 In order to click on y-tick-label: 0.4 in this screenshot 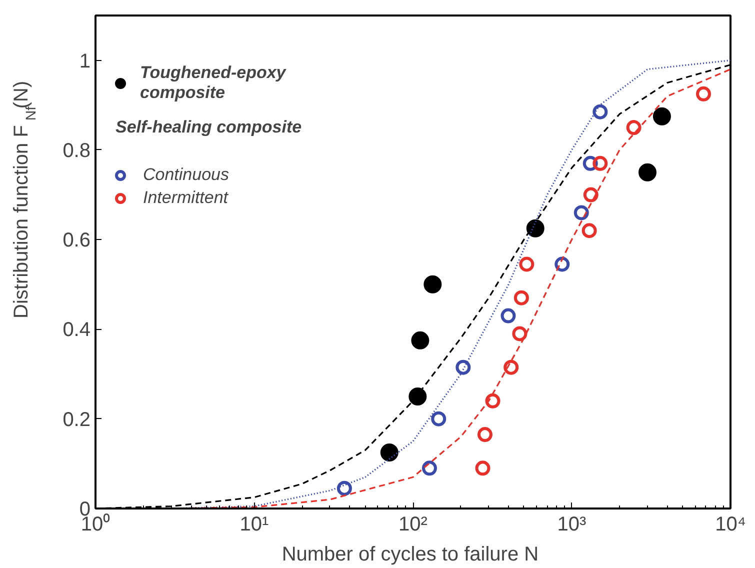, I will do `click(76, 330)`.